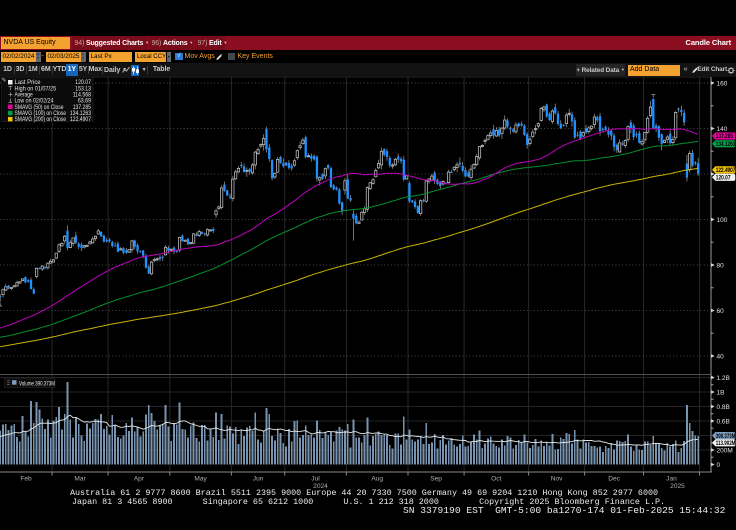 The image size is (736, 530). What do you see at coordinates (40, 108) in the screenshot?
I see `svg-text: SMAVG (50) on Close` at bounding box center [40, 108].